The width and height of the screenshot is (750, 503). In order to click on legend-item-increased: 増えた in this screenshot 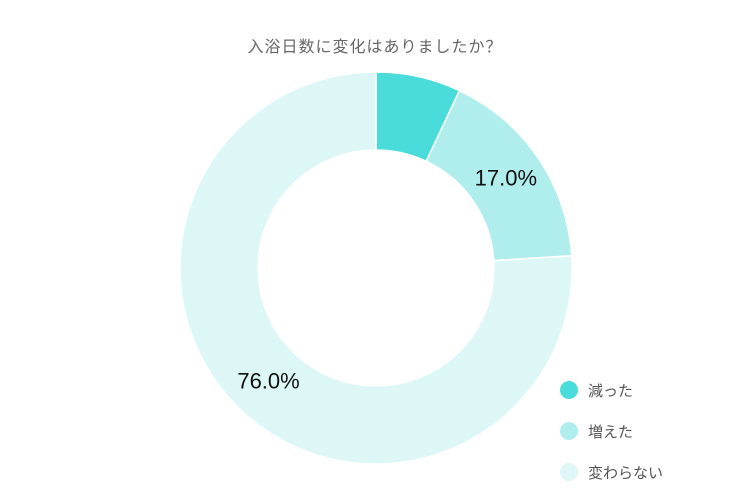, I will do `click(611, 431)`.